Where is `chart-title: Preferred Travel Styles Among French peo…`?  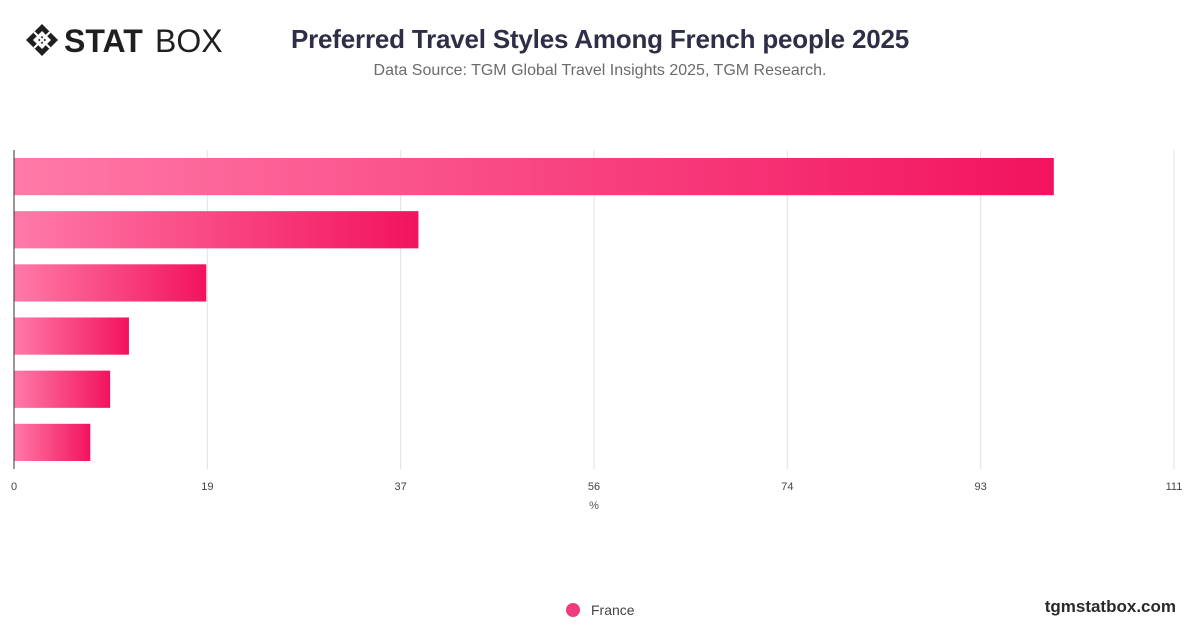
chart-title: Preferred Travel Styles Among French peo… is located at coordinates (600, 39).